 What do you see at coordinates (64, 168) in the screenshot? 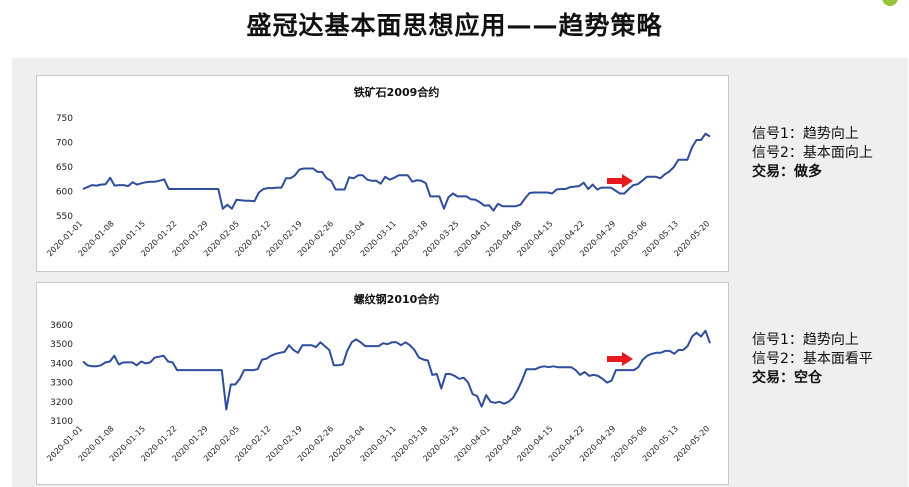
I see `y-tick-label: 650` at bounding box center [64, 168].